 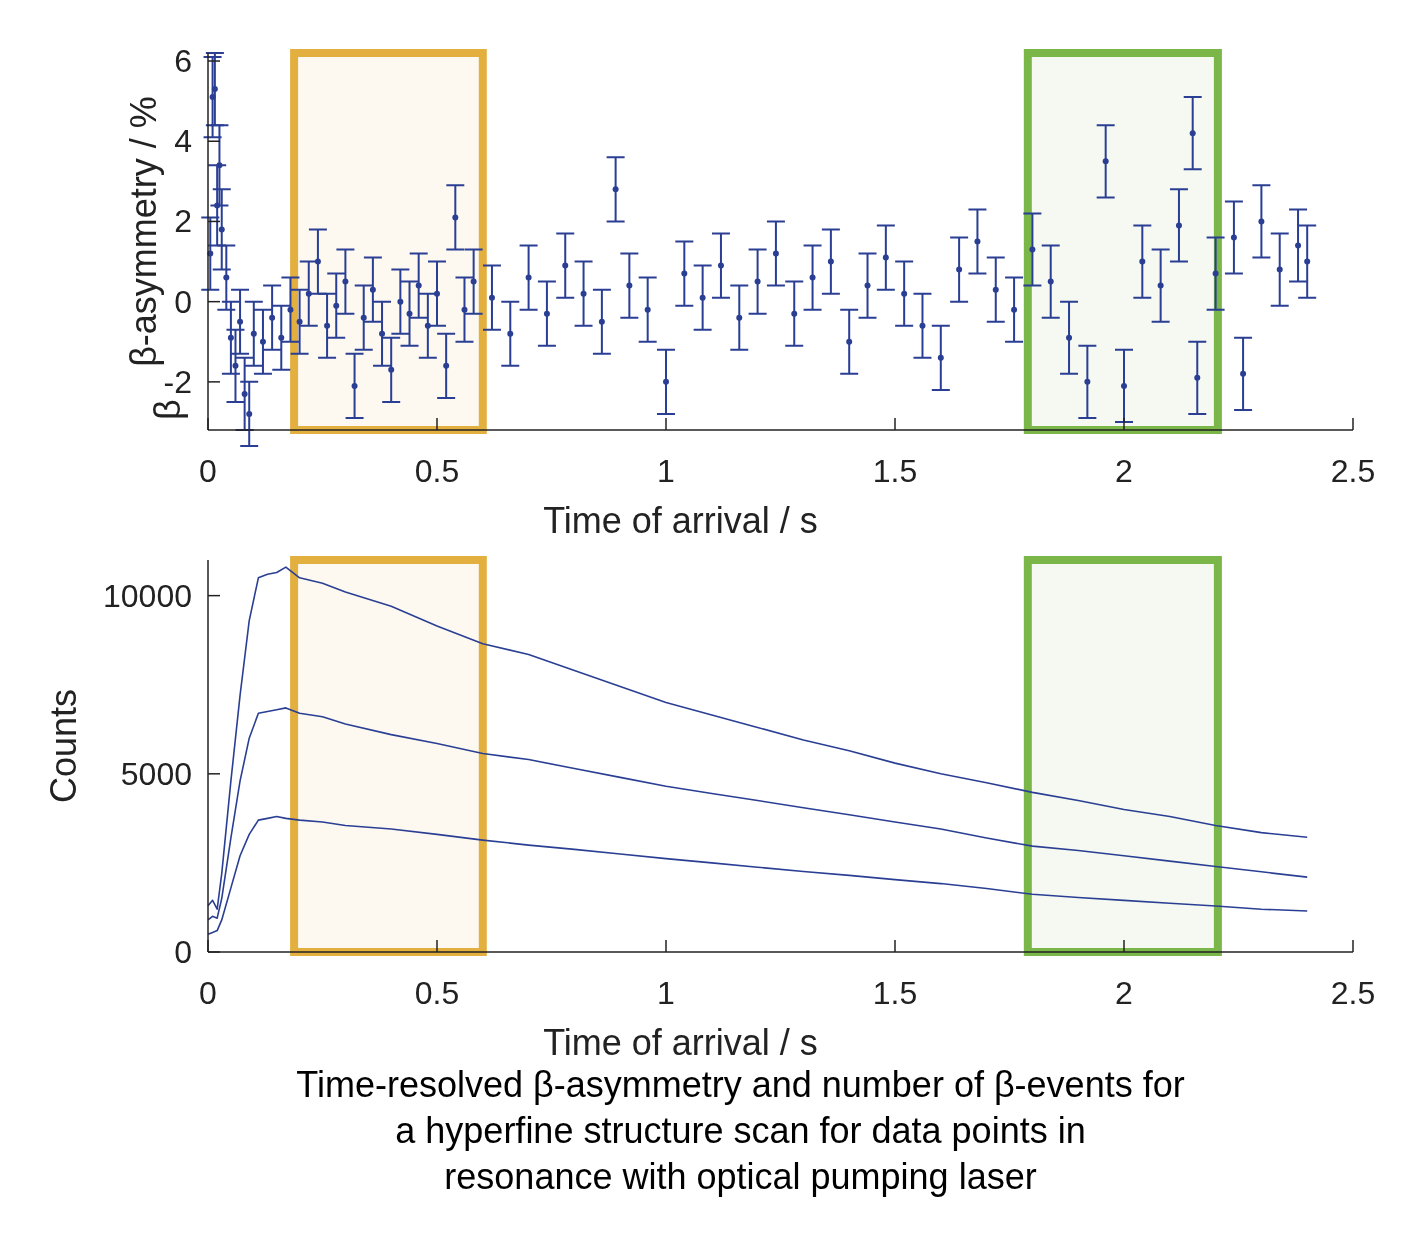 What do you see at coordinates (740, 1130) in the screenshot?
I see `text: Time-resolved β-asymmetry and number of β-events for a hyperfine structure scan for data points in resonance with optical pumping laser` at bounding box center [740, 1130].